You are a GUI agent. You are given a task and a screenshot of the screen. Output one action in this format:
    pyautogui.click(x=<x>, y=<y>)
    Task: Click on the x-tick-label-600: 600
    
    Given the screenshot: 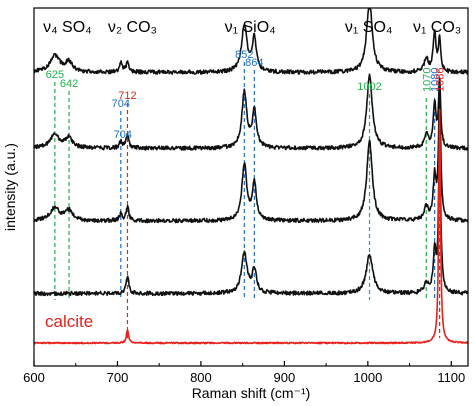 What is the action you would take?
    pyautogui.click(x=34, y=377)
    